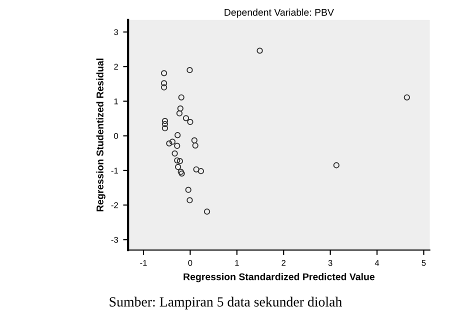  What do you see at coordinates (114, 239) in the screenshot?
I see `y-tick-label: -3` at bounding box center [114, 239].